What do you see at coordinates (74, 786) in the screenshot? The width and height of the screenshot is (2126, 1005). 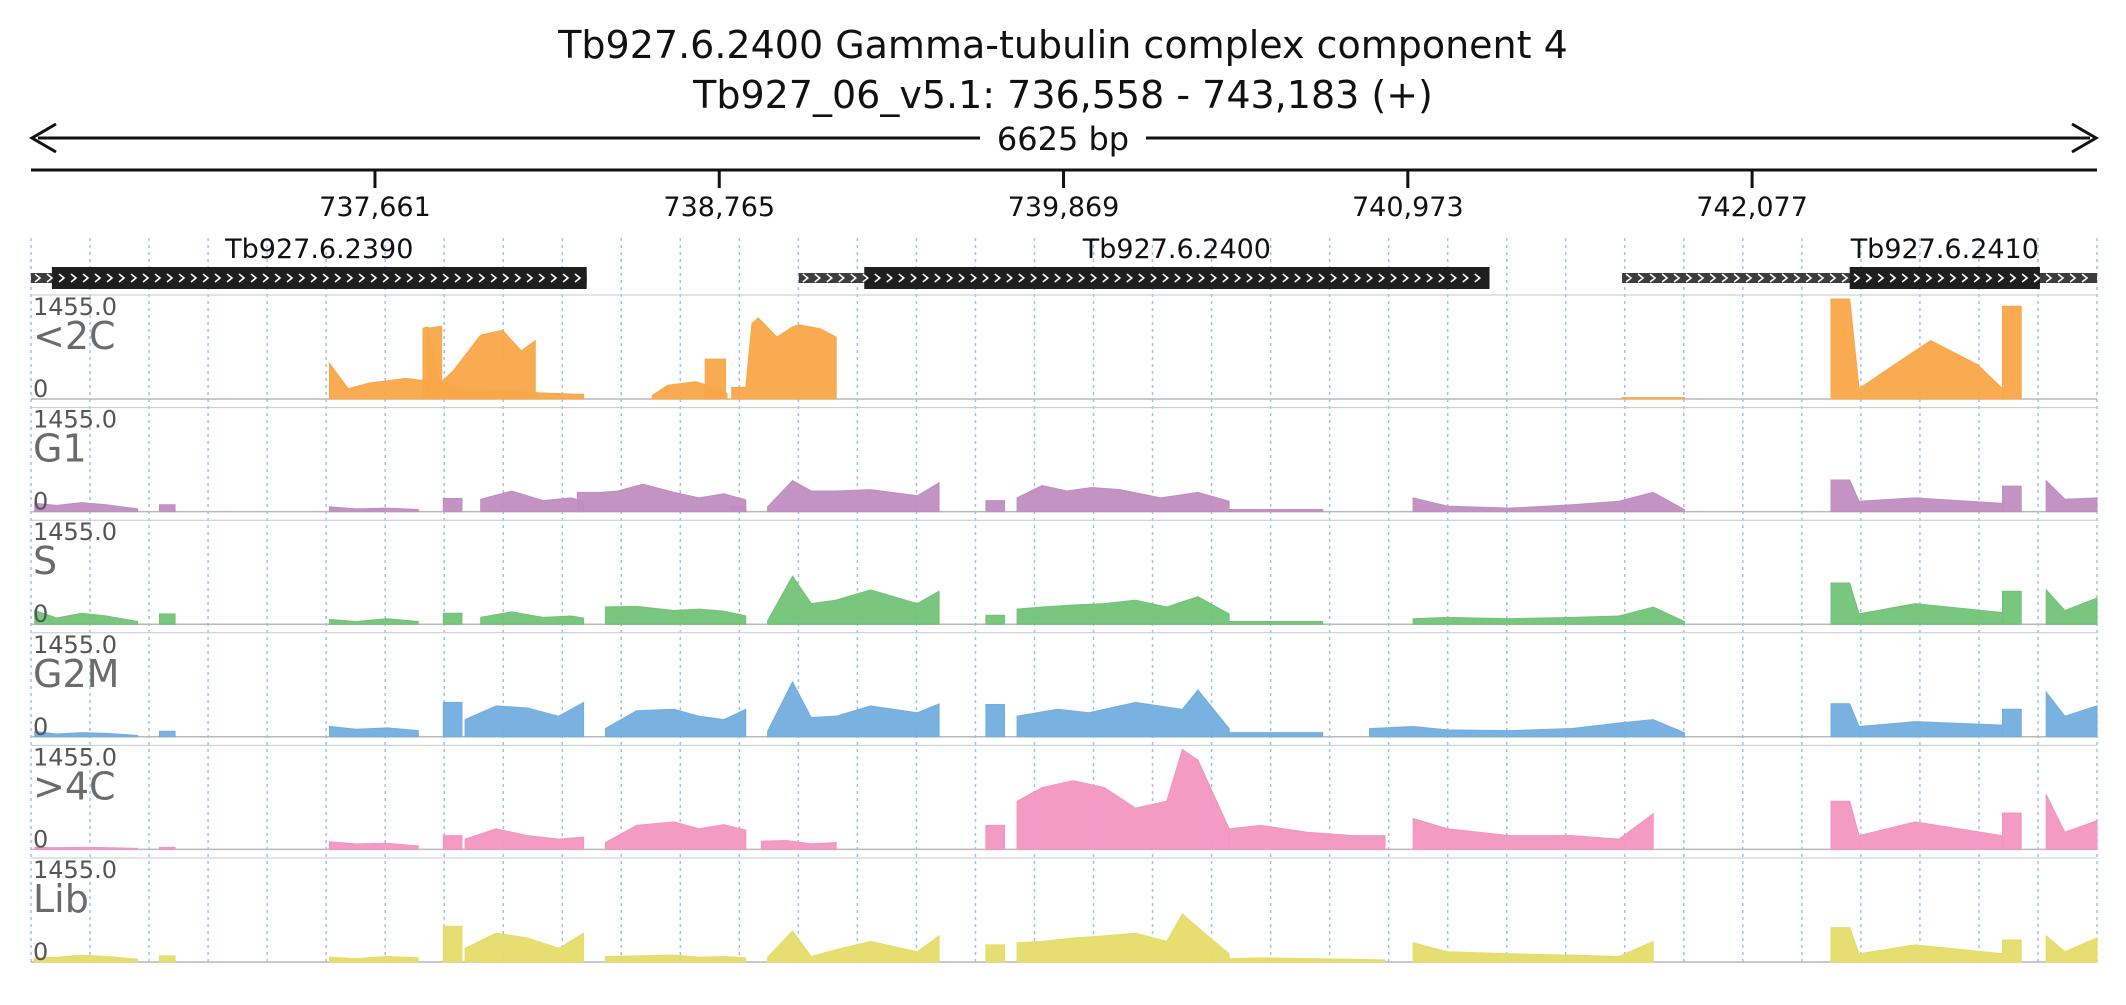 I see `track-name-label: >4C` at bounding box center [74, 786].